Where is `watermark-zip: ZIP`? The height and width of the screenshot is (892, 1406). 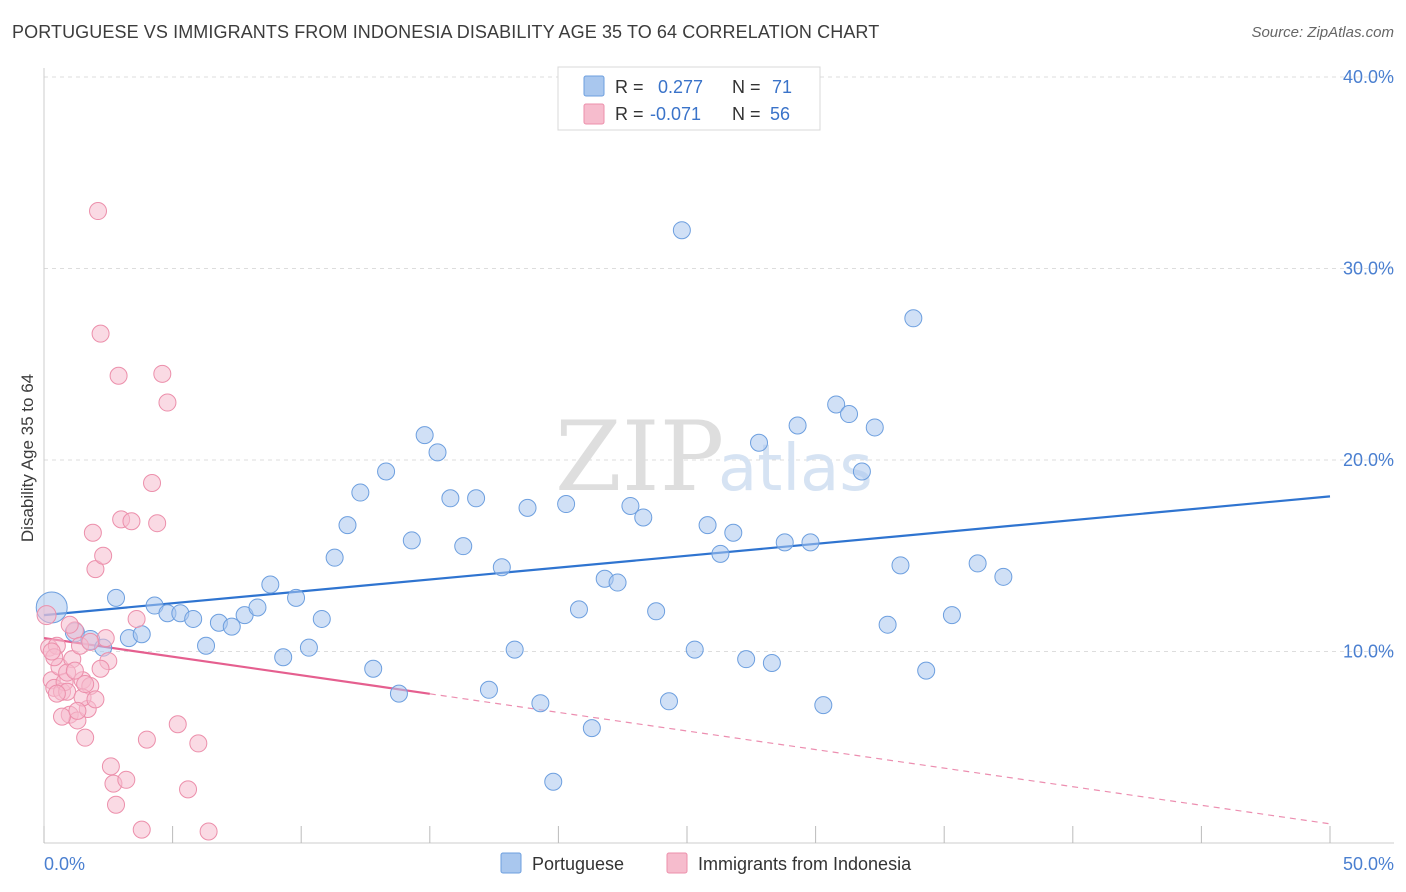 watermark-zip: ZIP is located at coordinates (639, 457).